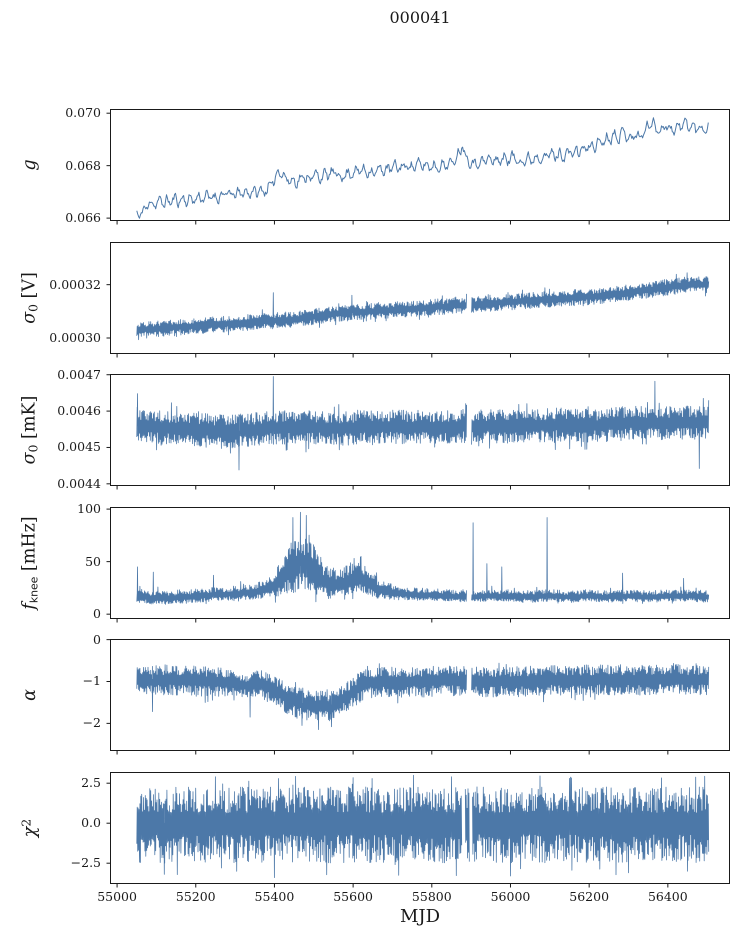 Image resolution: width=741 pixels, height=944 pixels. I want to click on subplot-alpha, so click(418, 697).